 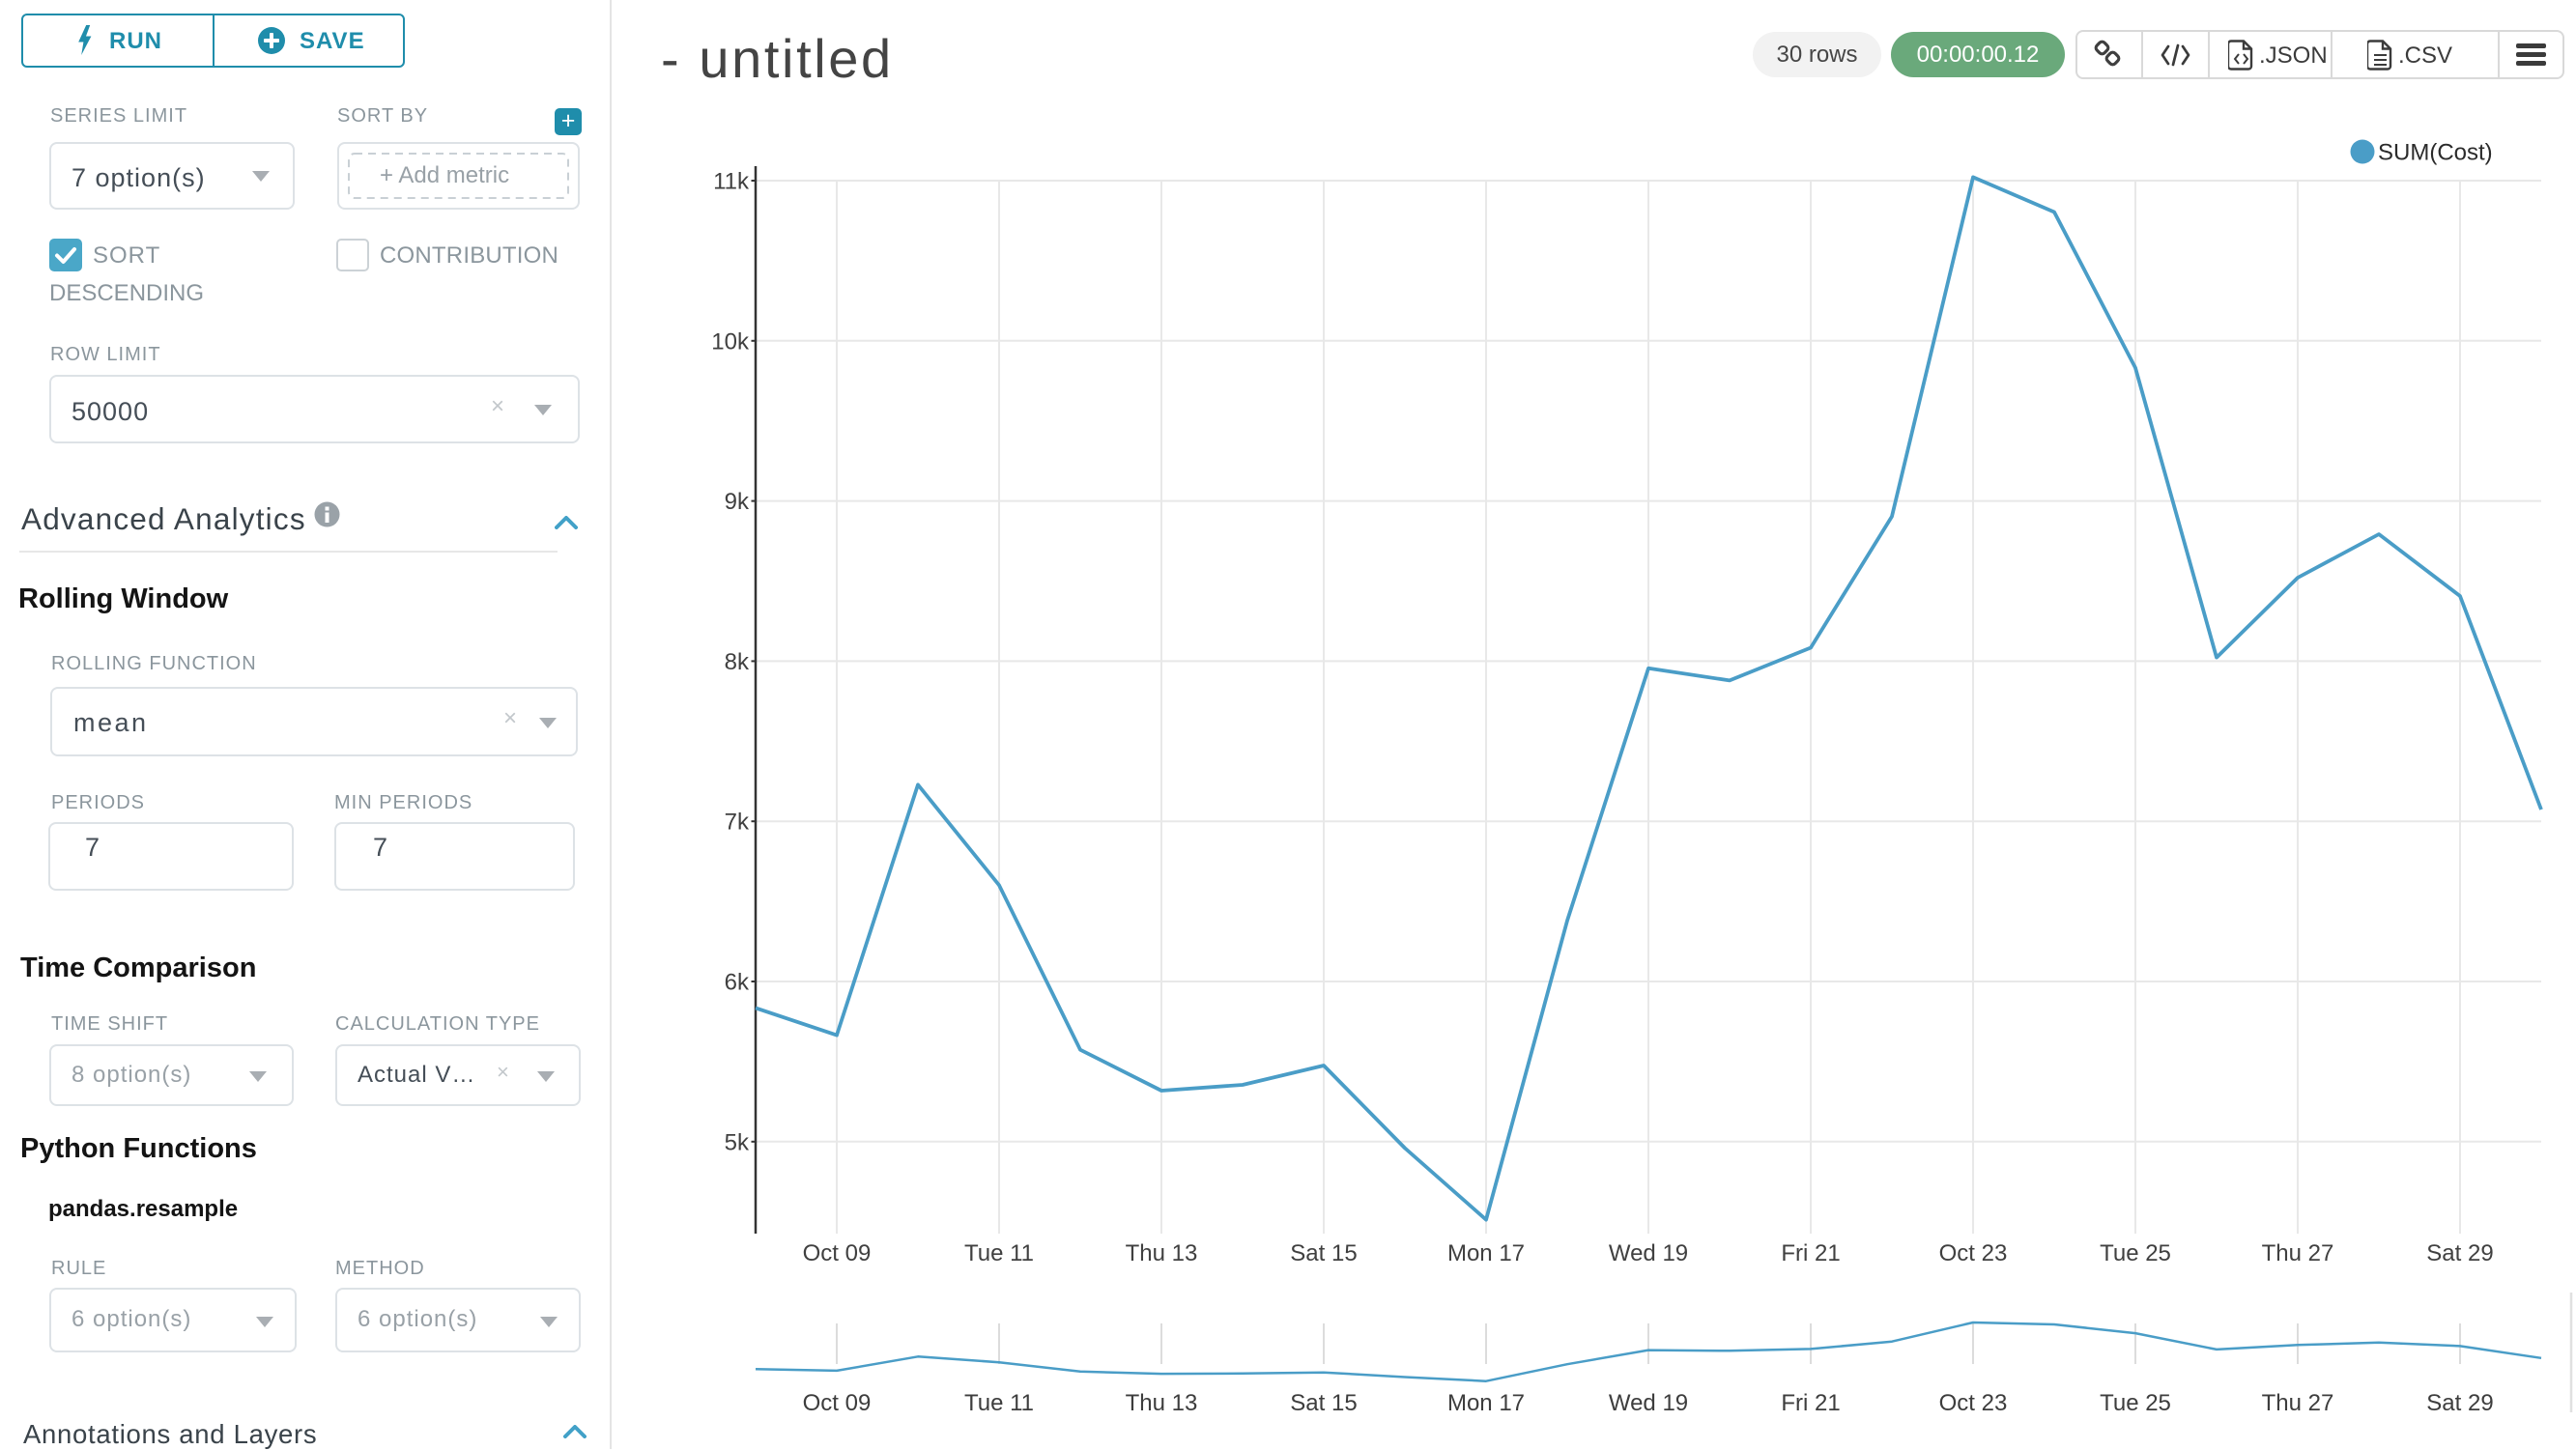 What do you see at coordinates (731, 342) in the screenshot?
I see `svg-text: 10k` at bounding box center [731, 342].